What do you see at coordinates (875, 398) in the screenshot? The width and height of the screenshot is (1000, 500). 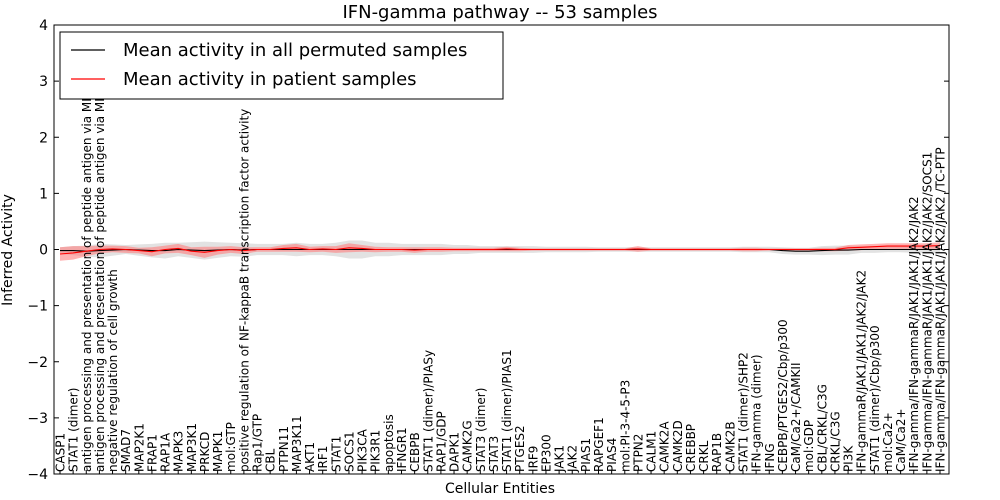 I see `x-tick-label: STAT1 (dimer)/Cbp/p300` at bounding box center [875, 398].